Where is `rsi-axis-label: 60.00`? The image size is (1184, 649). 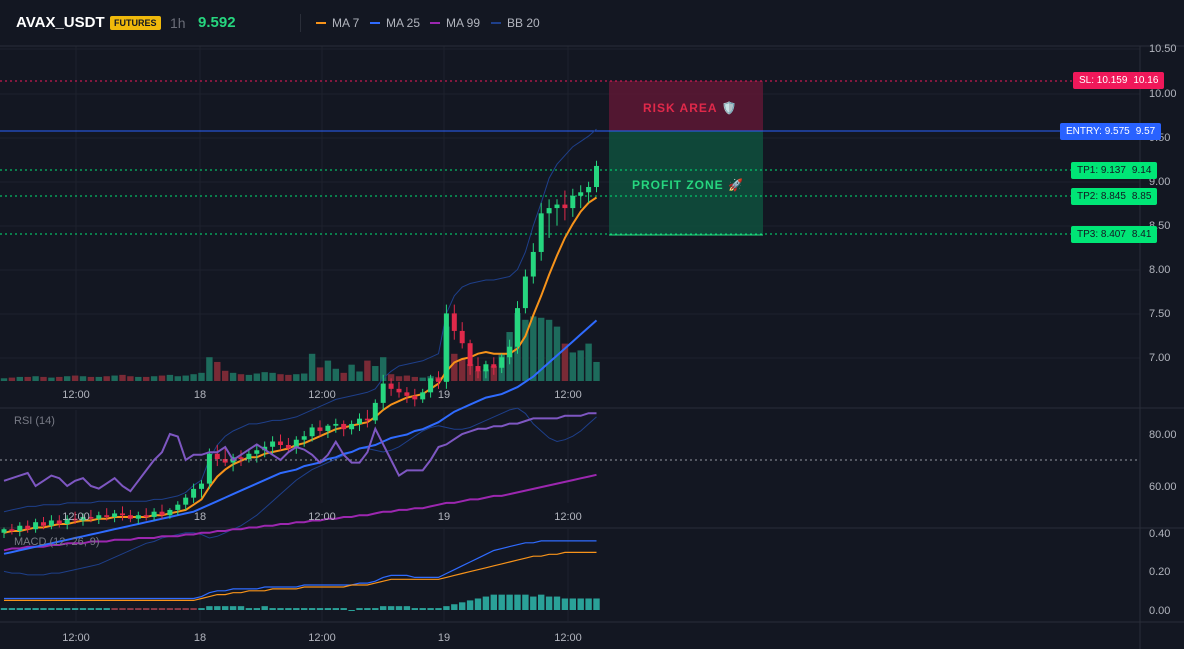
rsi-axis-label: 60.00 is located at coordinates (1163, 487).